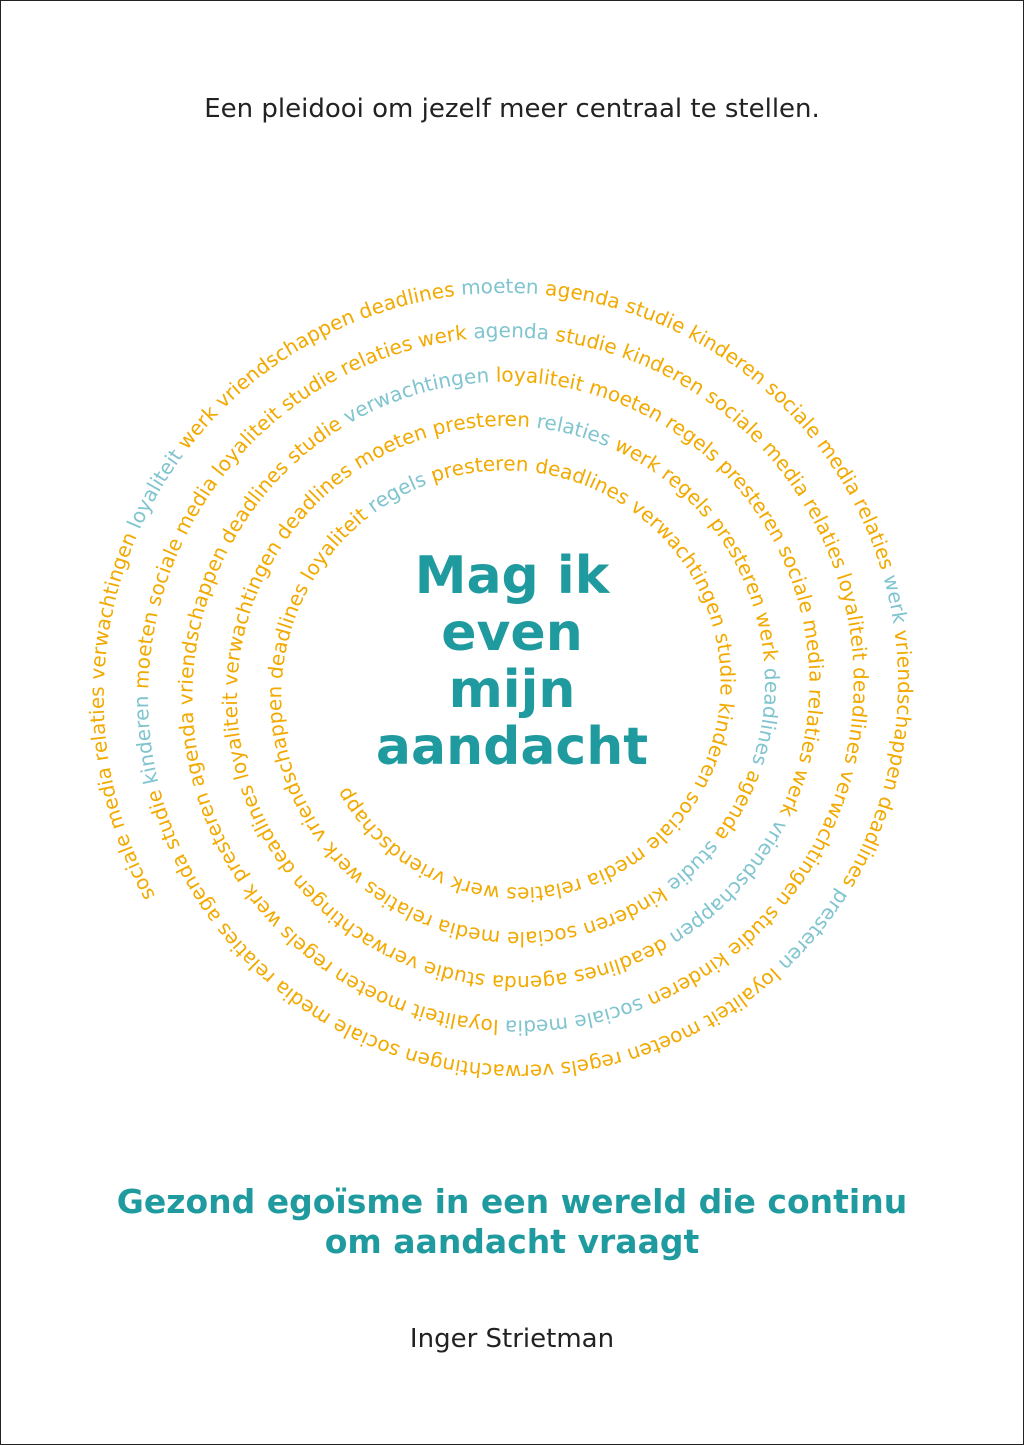  Describe the element at coordinates (512, 633) in the screenshot. I see `title-line: even` at that location.